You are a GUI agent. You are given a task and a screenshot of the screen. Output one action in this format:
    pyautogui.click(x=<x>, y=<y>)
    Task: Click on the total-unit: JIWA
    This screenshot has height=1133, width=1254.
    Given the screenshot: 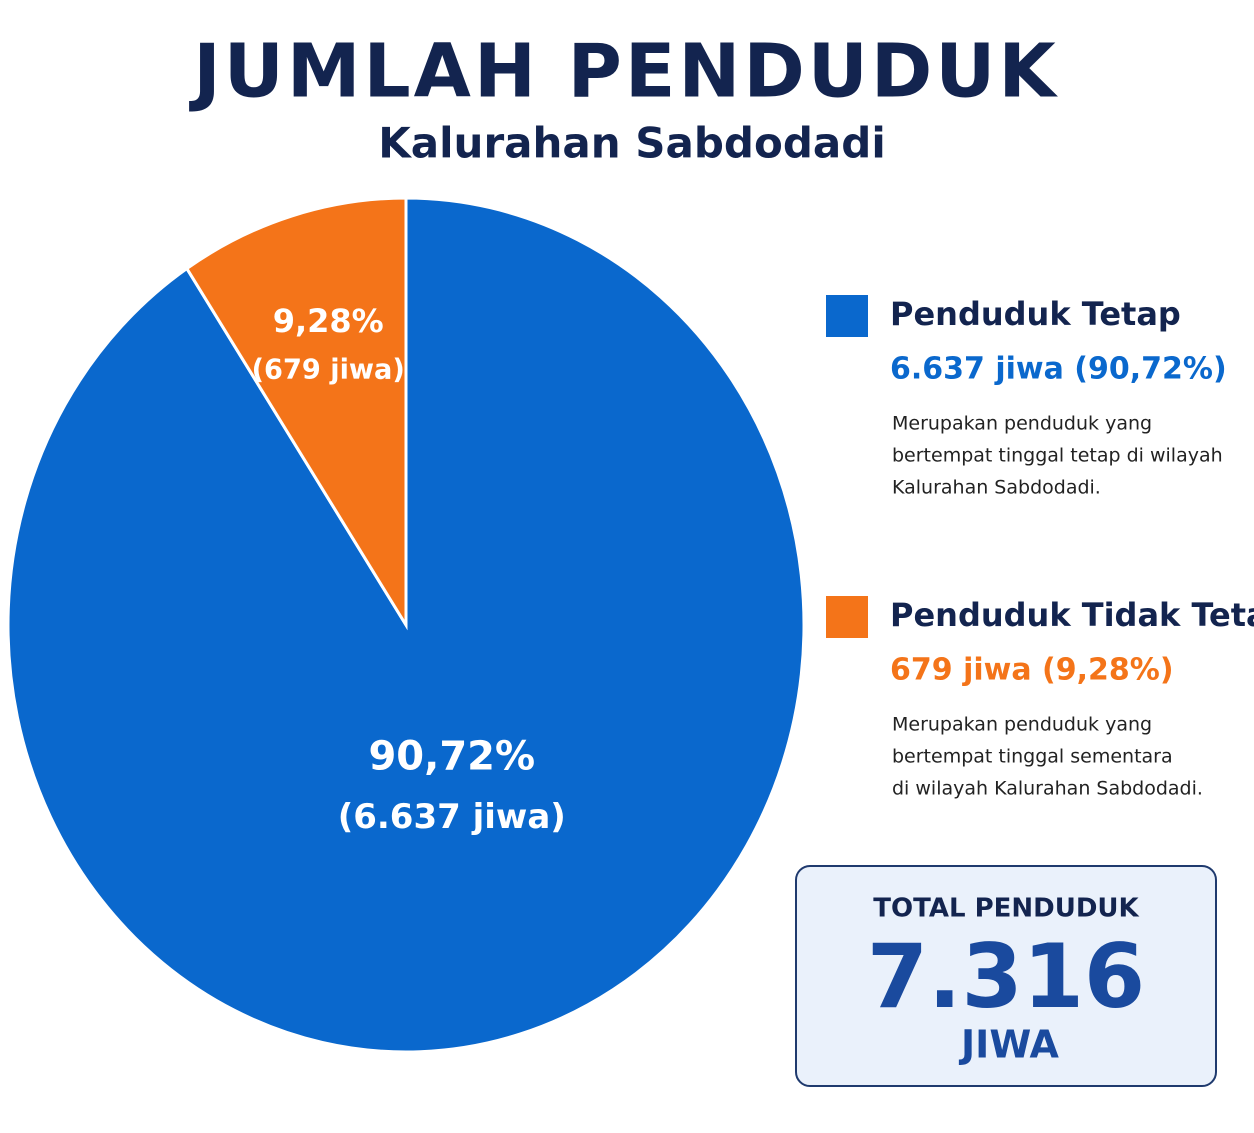 What is the action you would take?
    pyautogui.click(x=1008, y=1045)
    